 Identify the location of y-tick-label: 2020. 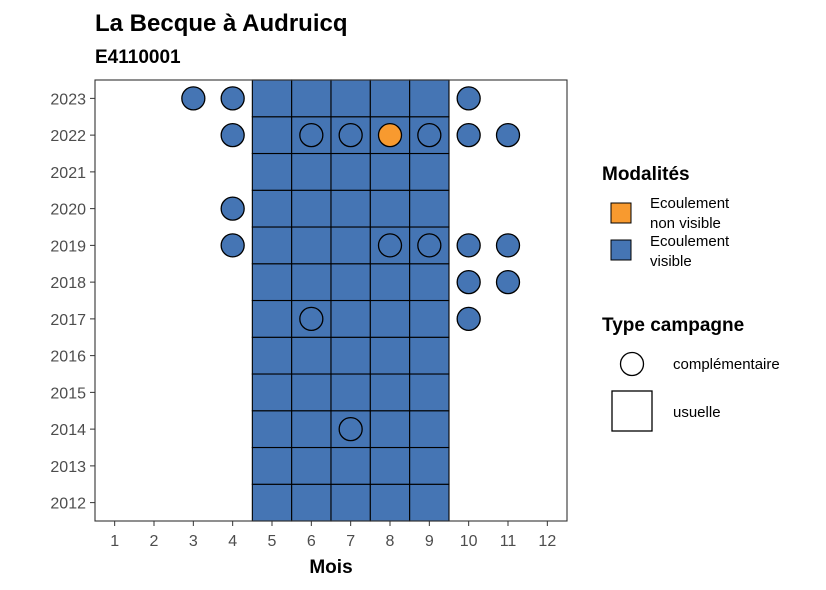
(68, 210).